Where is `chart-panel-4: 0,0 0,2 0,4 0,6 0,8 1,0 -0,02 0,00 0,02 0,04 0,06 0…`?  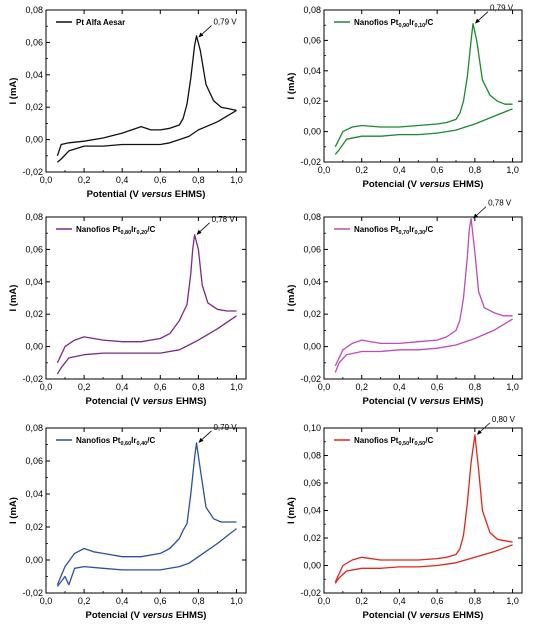
chart-panel-4: 0,0 0,2 0,4 0,6 0,8 1,0 -0,02 0,00 0,02 0,04 0,06 0… is located at coordinates (404, 303).